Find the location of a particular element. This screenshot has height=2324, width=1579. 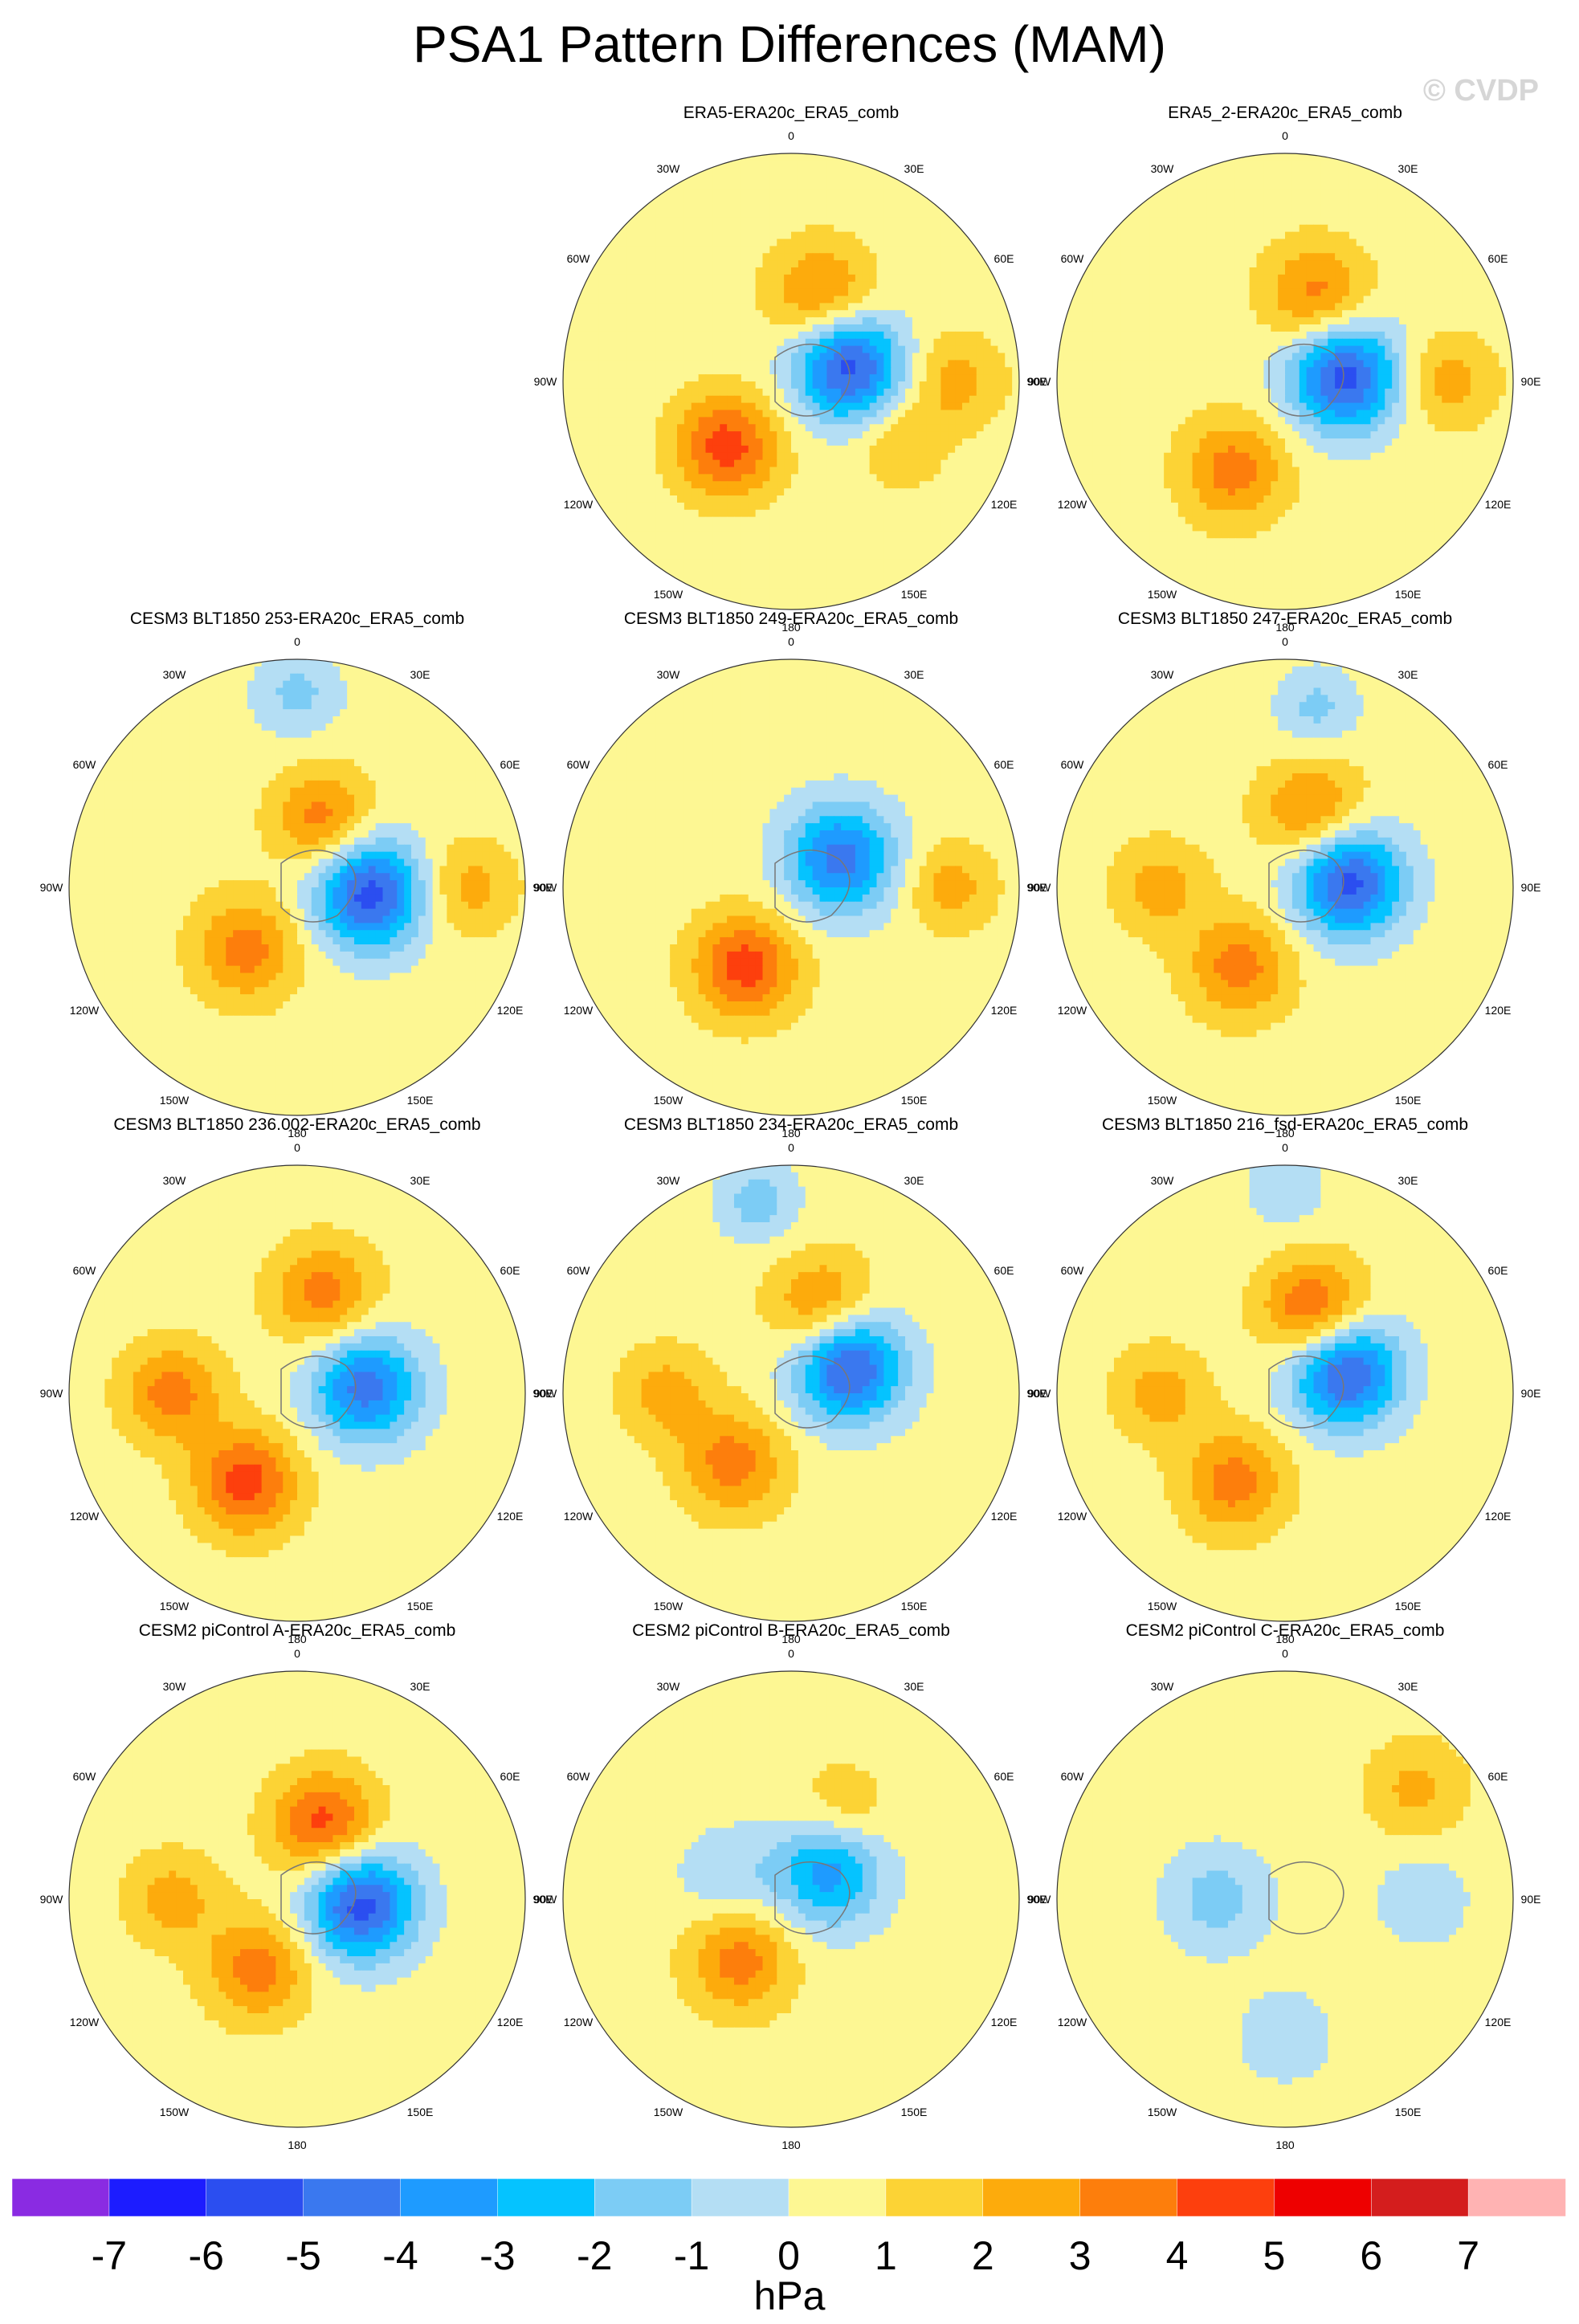

colorbar-tick-label: 1 is located at coordinates (886, 2256).